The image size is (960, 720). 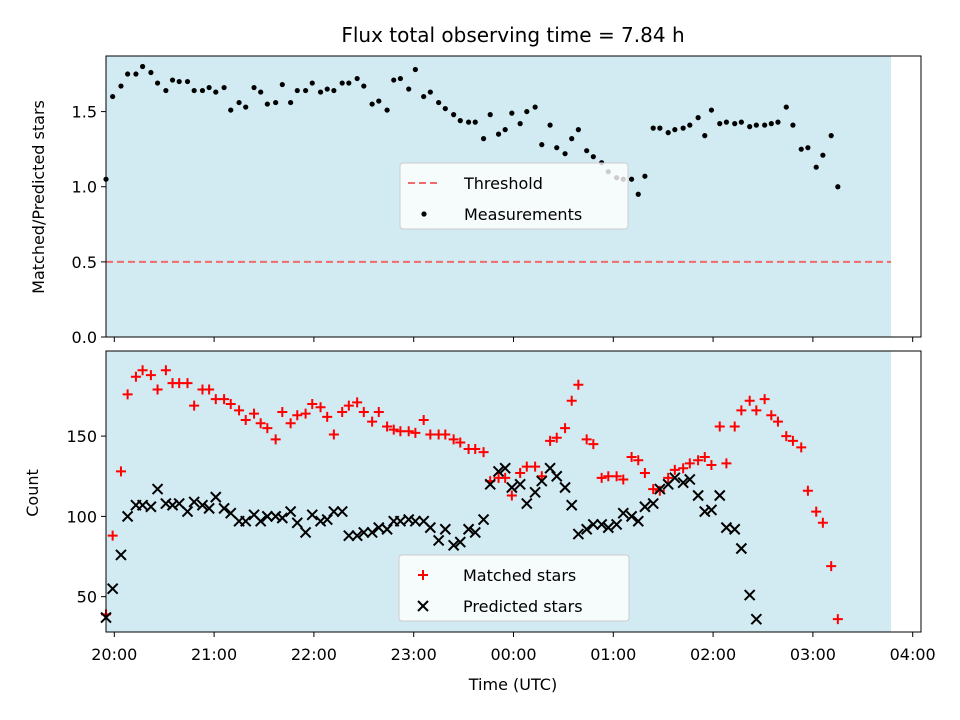 What do you see at coordinates (214, 654) in the screenshot?
I see `x-tick-label: 21:00` at bounding box center [214, 654].